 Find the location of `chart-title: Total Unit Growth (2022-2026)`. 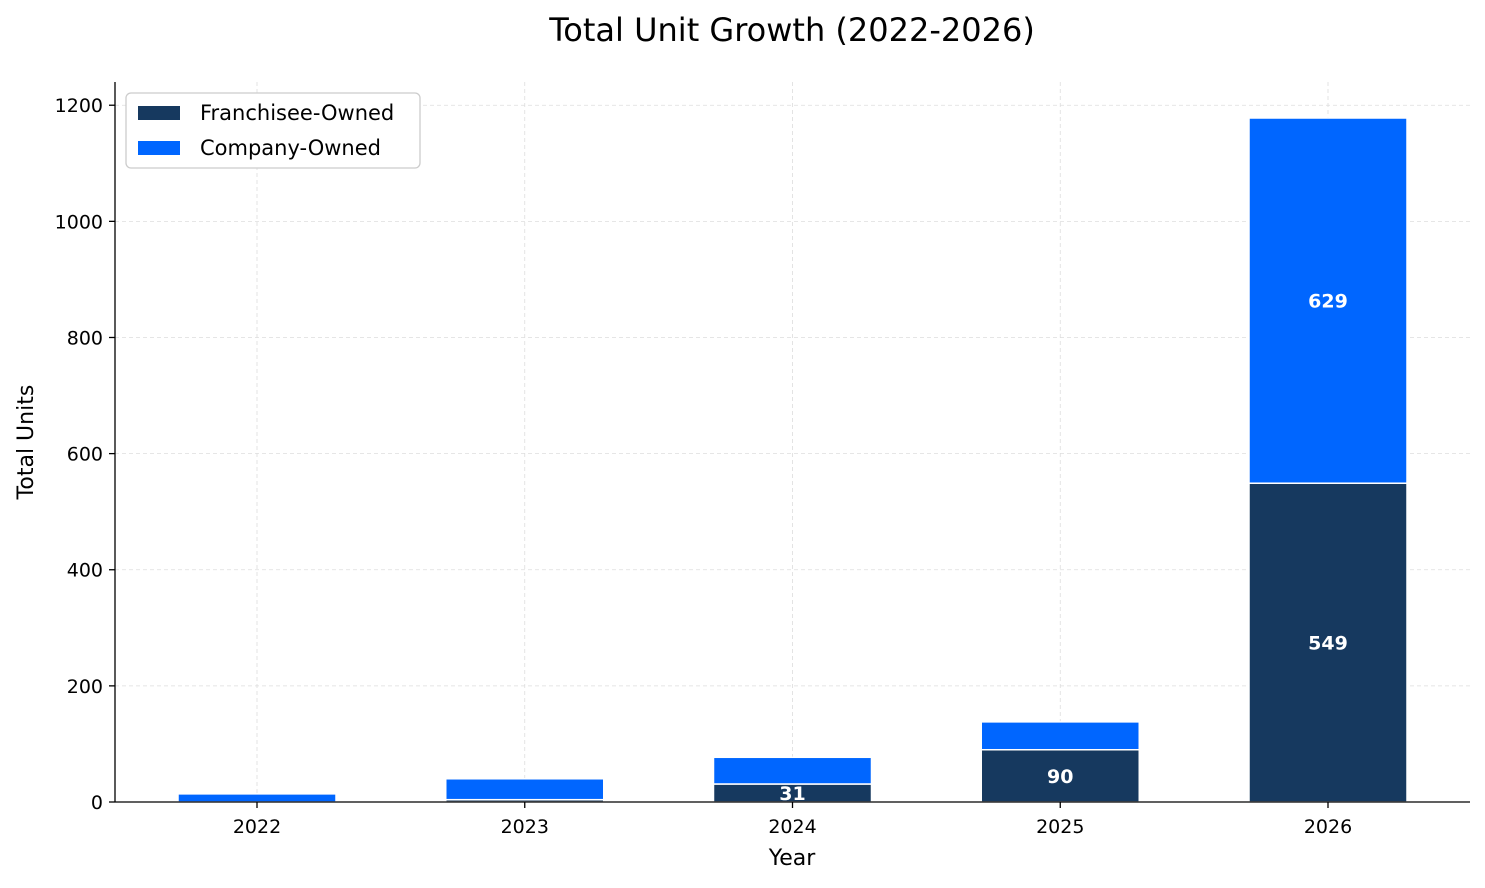

chart-title: Total Unit Growth (2022-2026) is located at coordinates (791, 30).